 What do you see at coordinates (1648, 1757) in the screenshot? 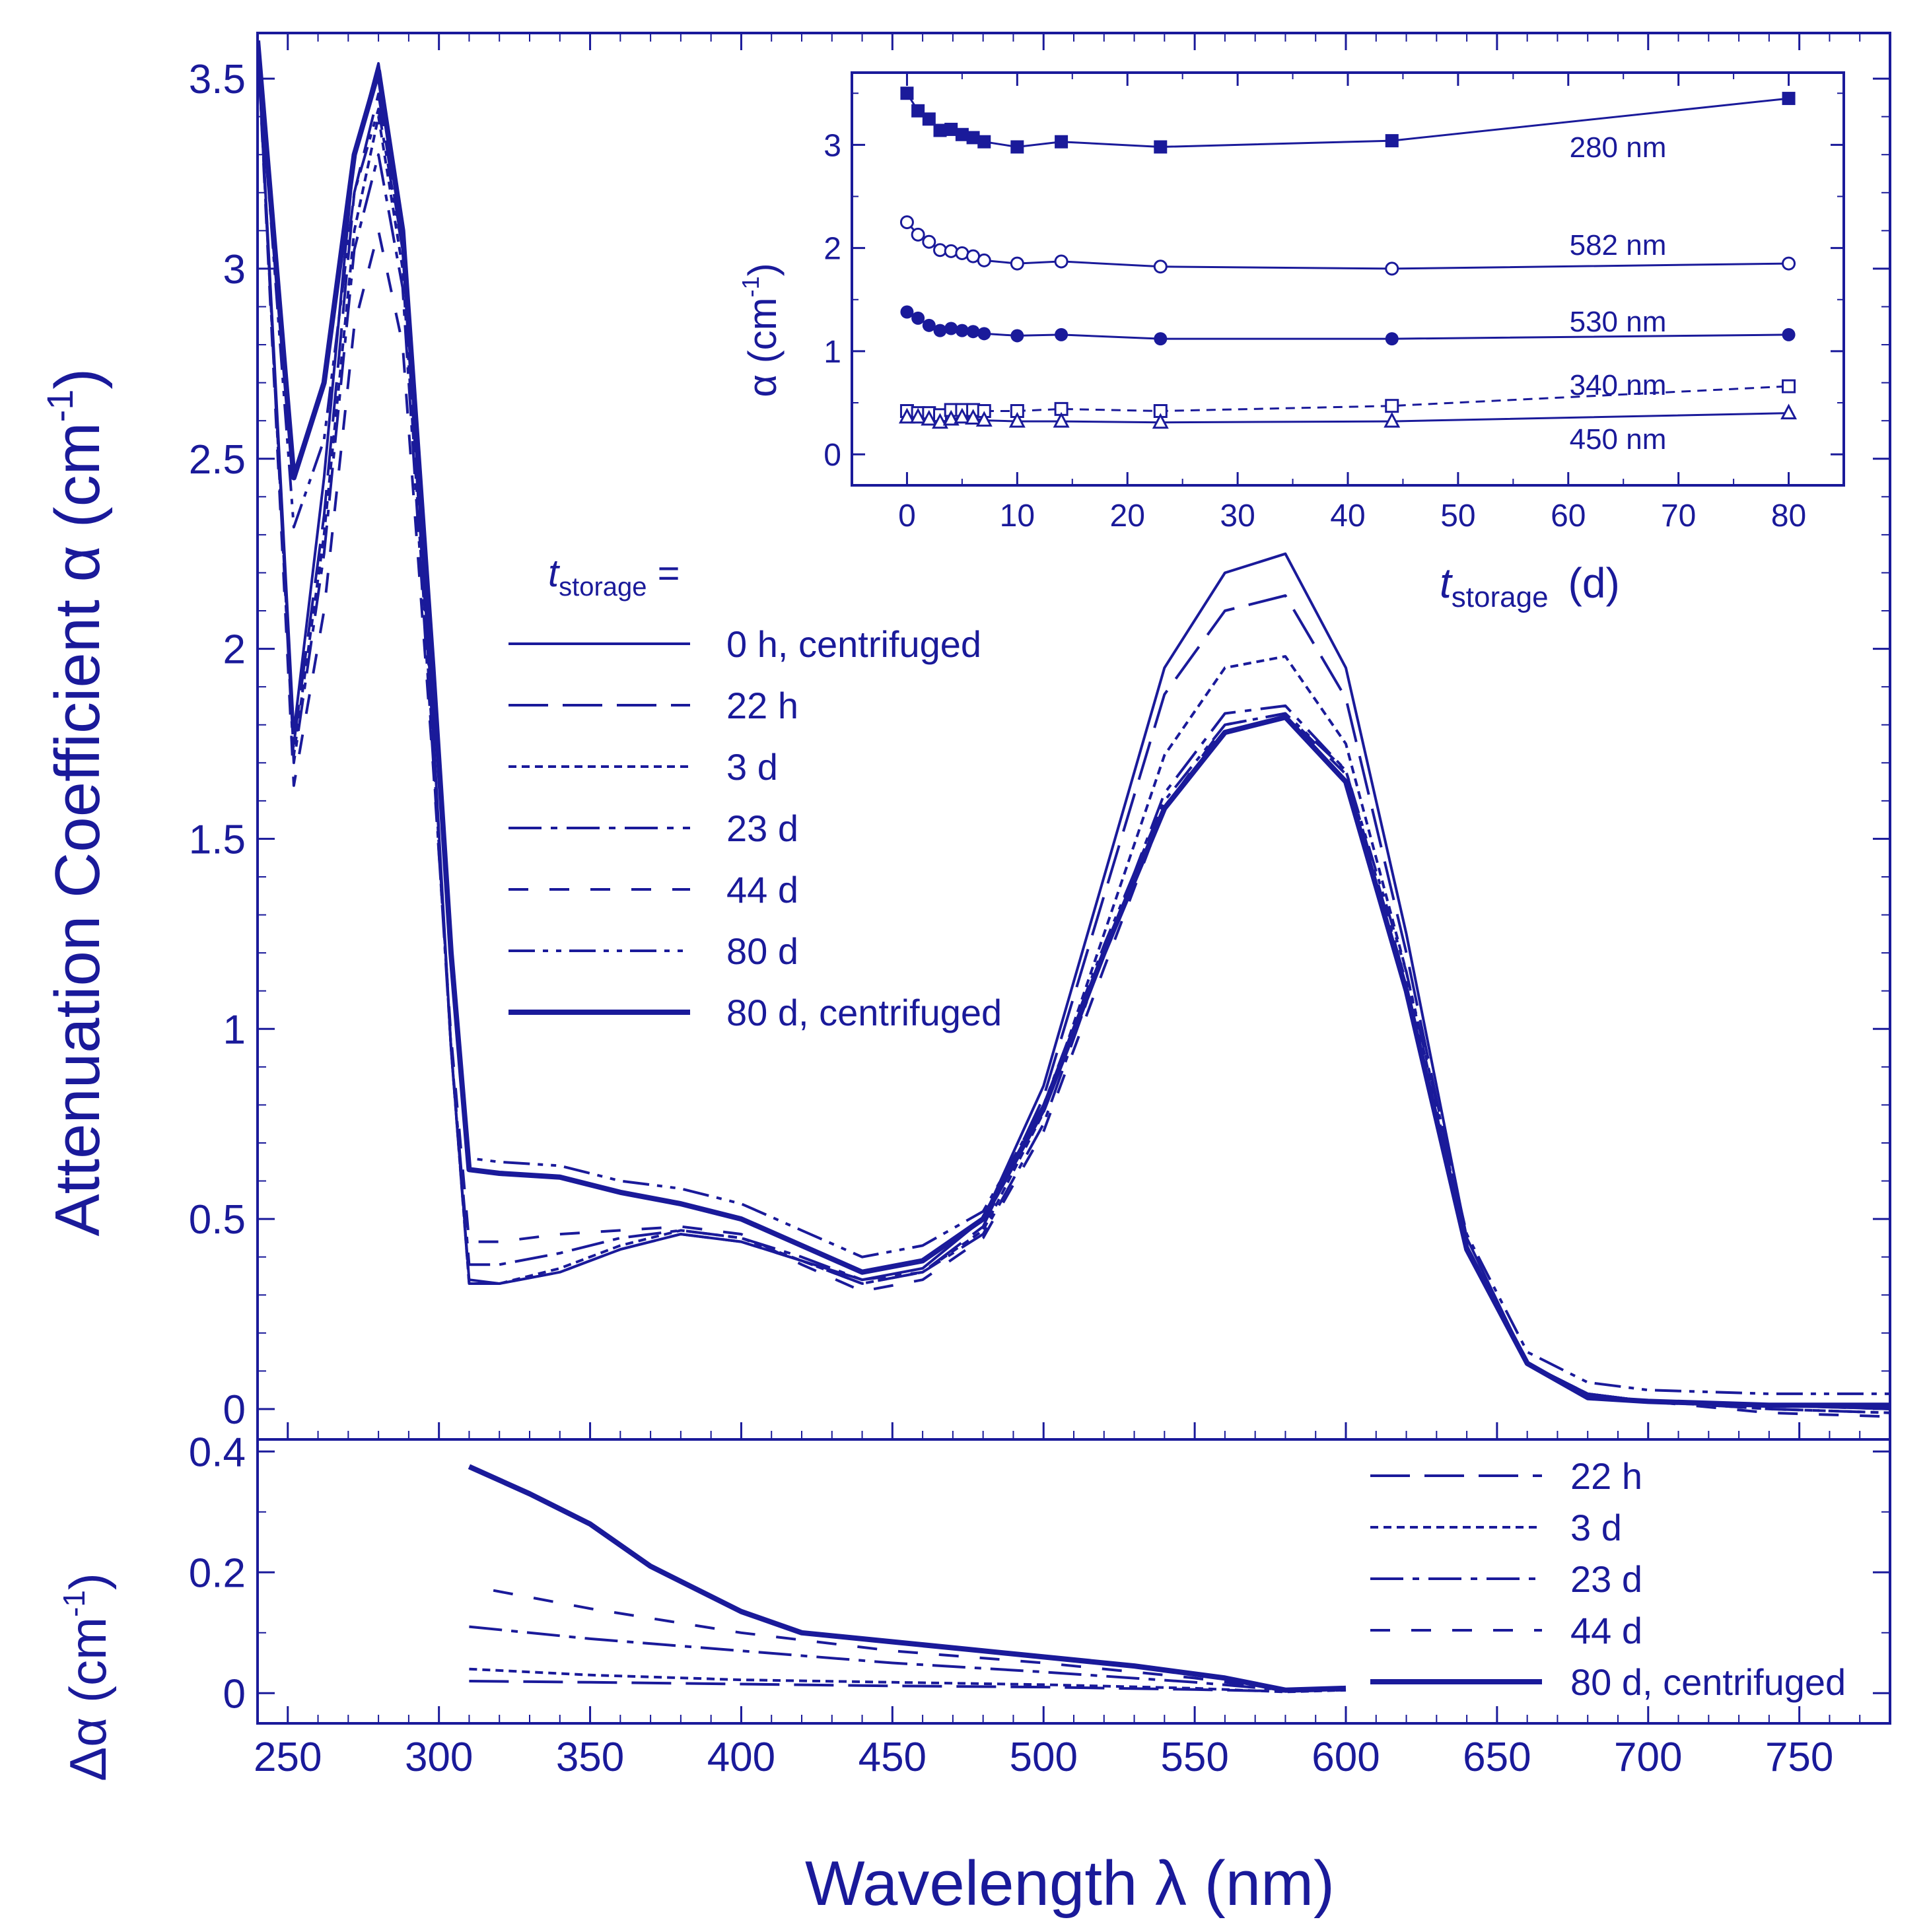
I see `main-xtick-label: 700` at bounding box center [1648, 1757].